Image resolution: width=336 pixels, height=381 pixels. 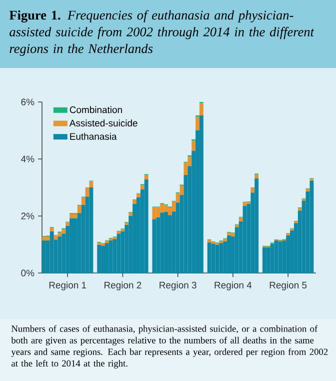 What do you see at coordinates (103, 123) in the screenshot?
I see `legend-label: Assisted-suicide` at bounding box center [103, 123].